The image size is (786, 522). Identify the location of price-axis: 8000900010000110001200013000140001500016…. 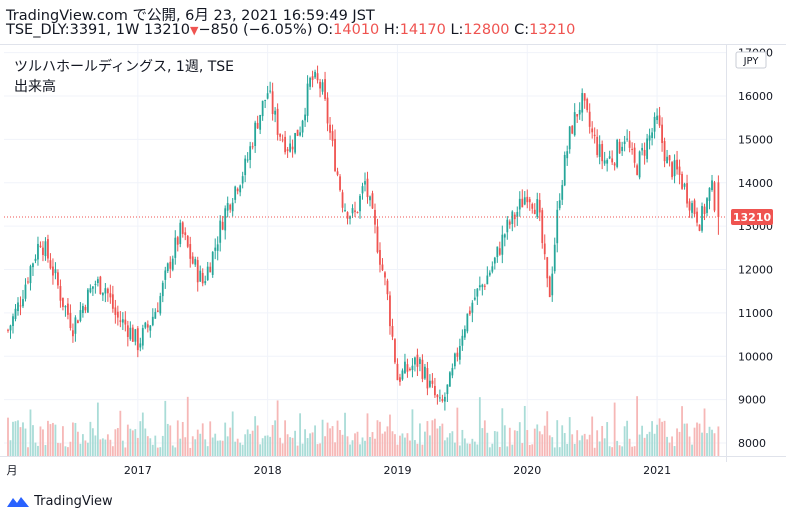
(755, 248).